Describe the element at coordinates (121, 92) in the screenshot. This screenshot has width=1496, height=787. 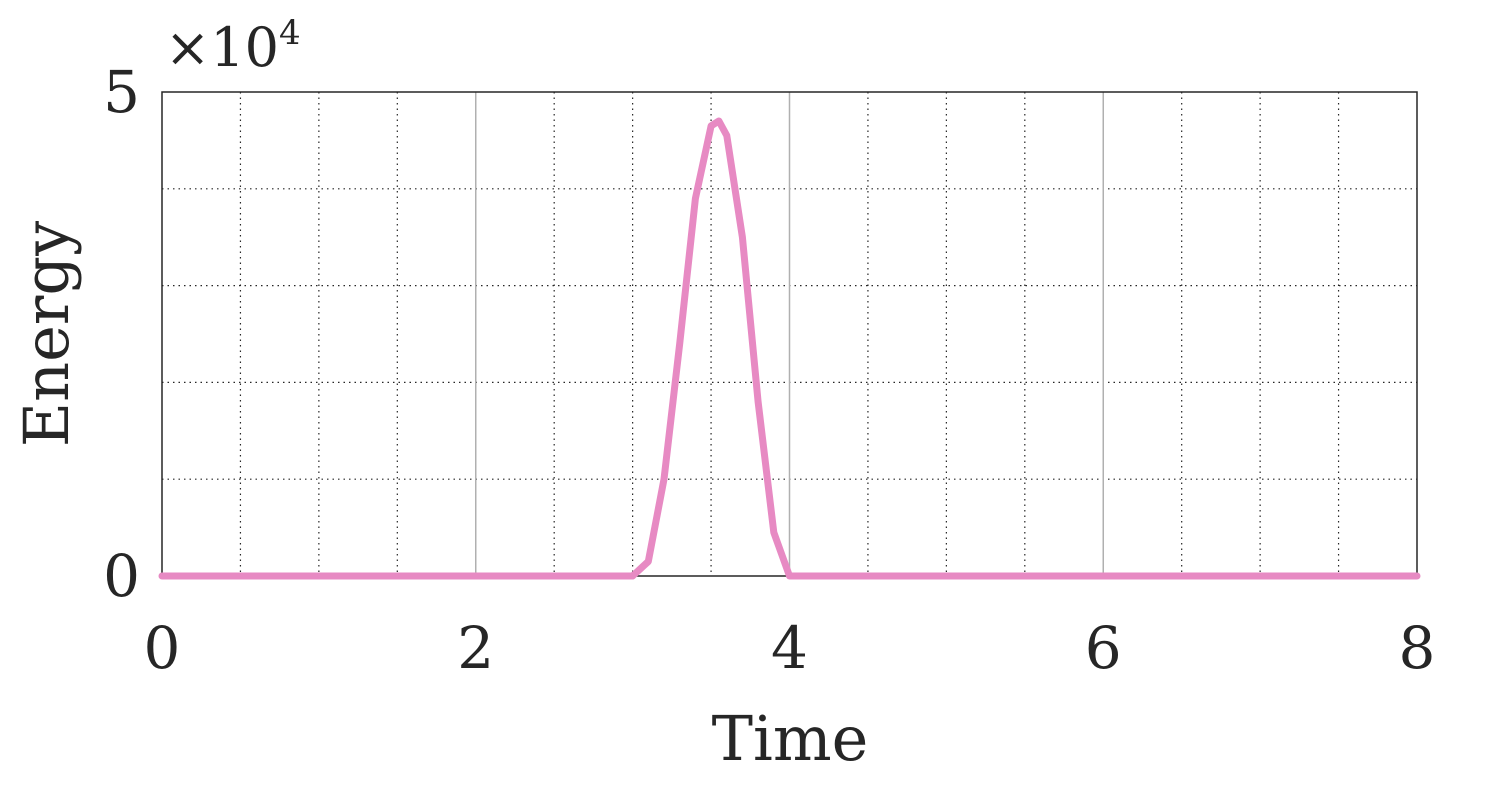
I see `y-tick-label: 5` at that location.